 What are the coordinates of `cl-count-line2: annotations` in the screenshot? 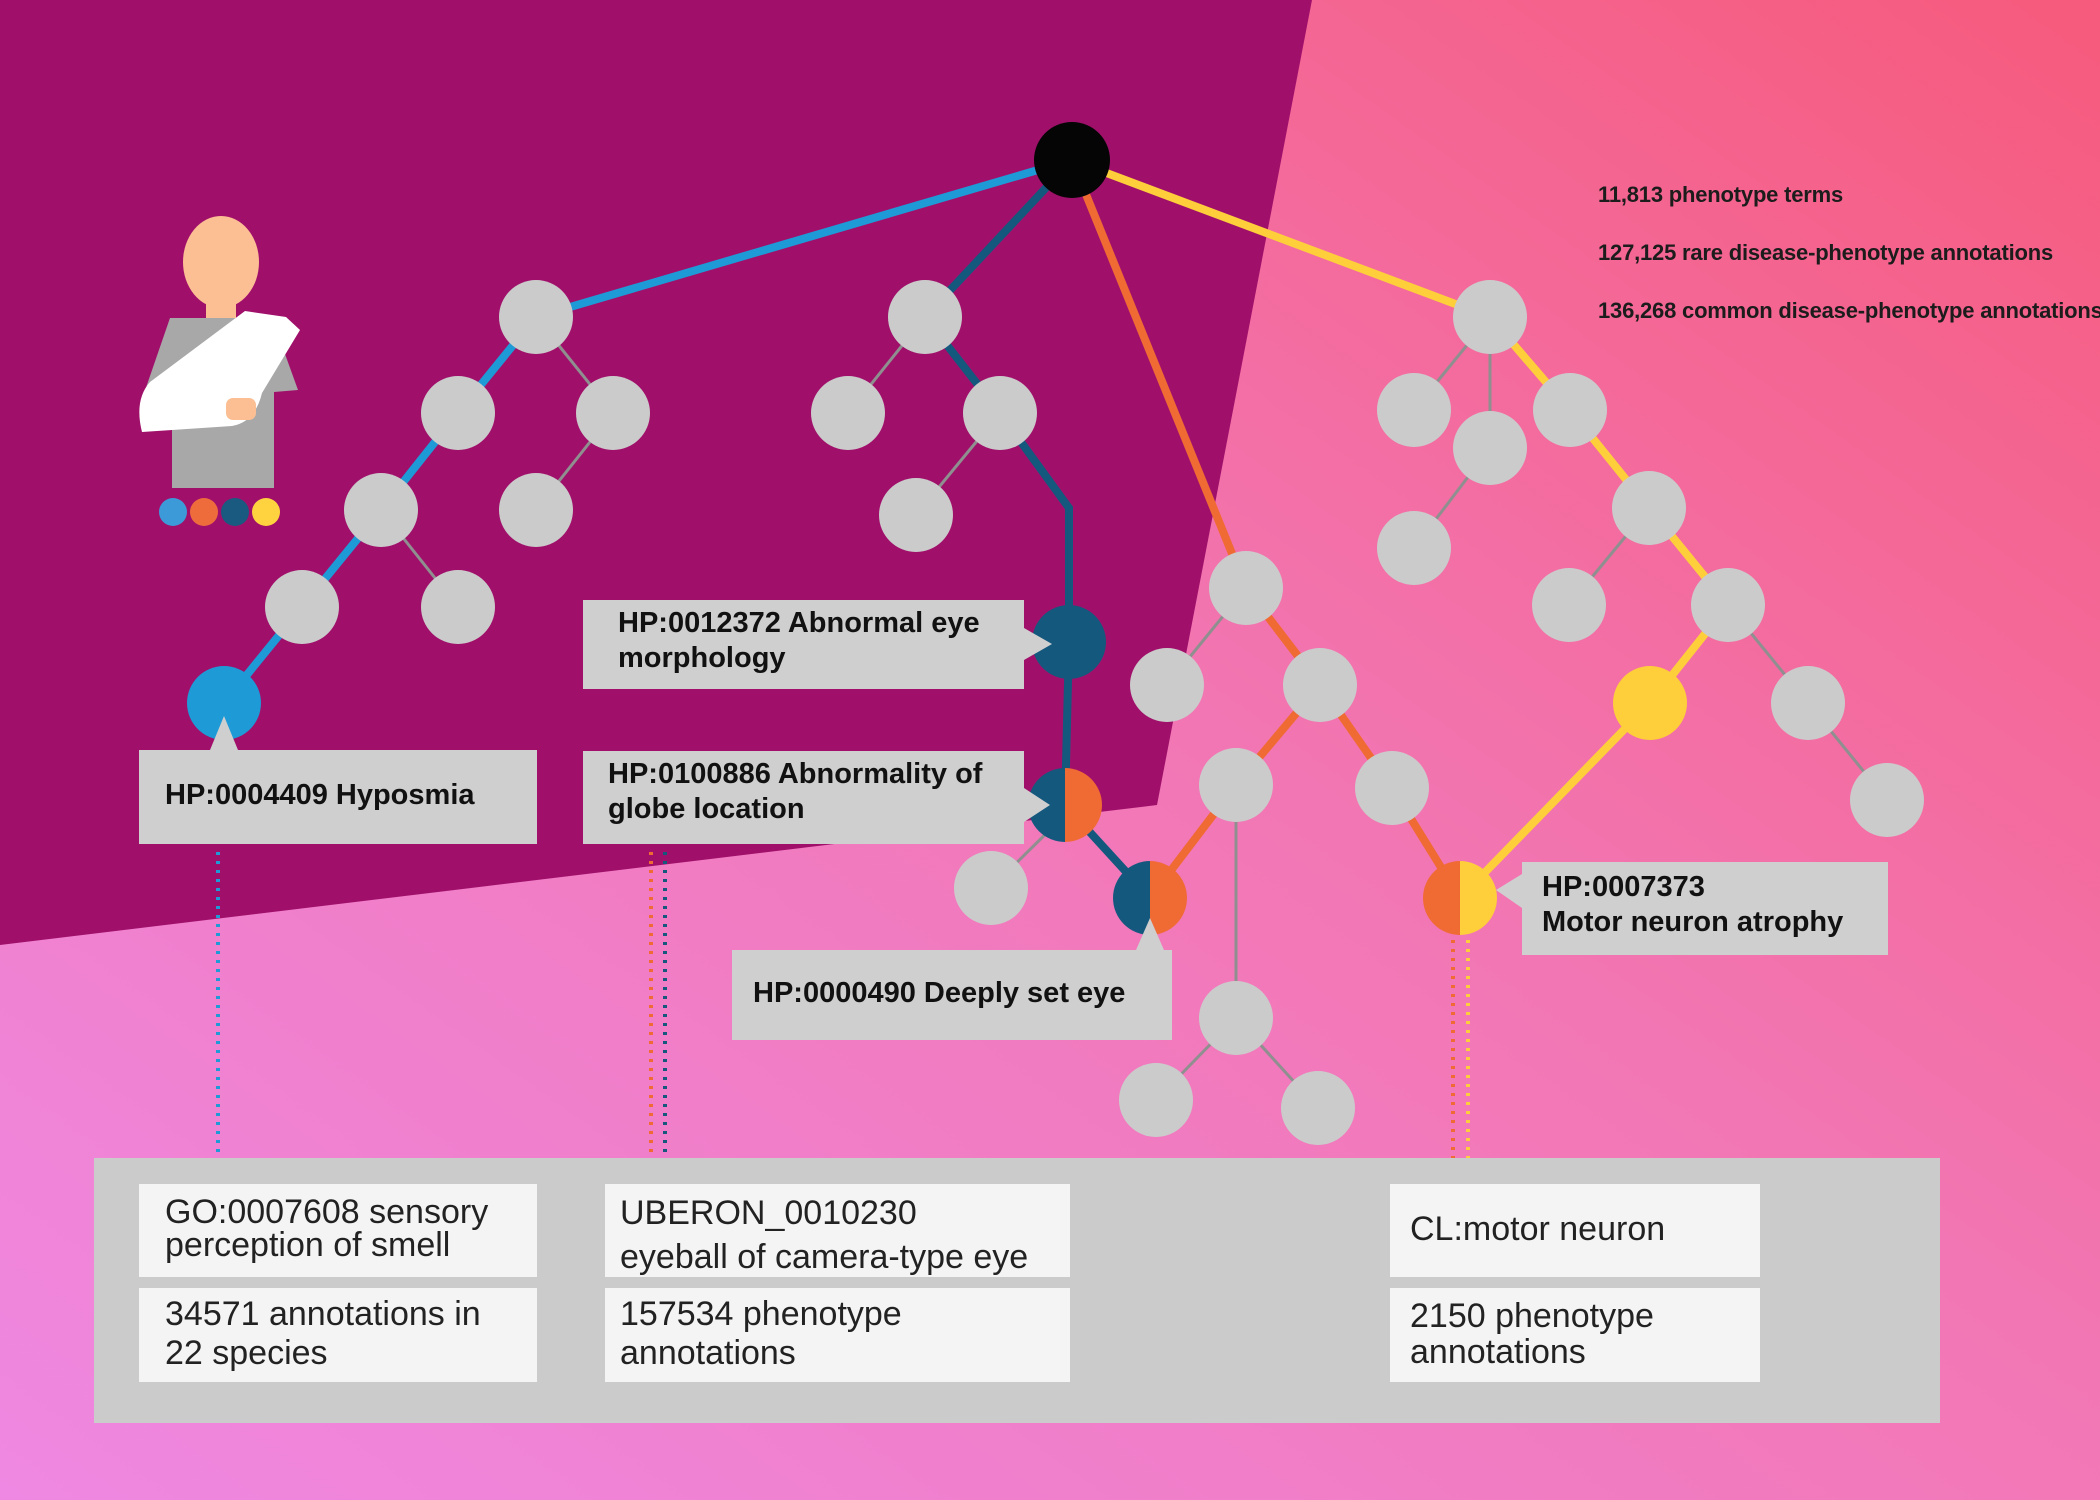 It's located at (1498, 1352).